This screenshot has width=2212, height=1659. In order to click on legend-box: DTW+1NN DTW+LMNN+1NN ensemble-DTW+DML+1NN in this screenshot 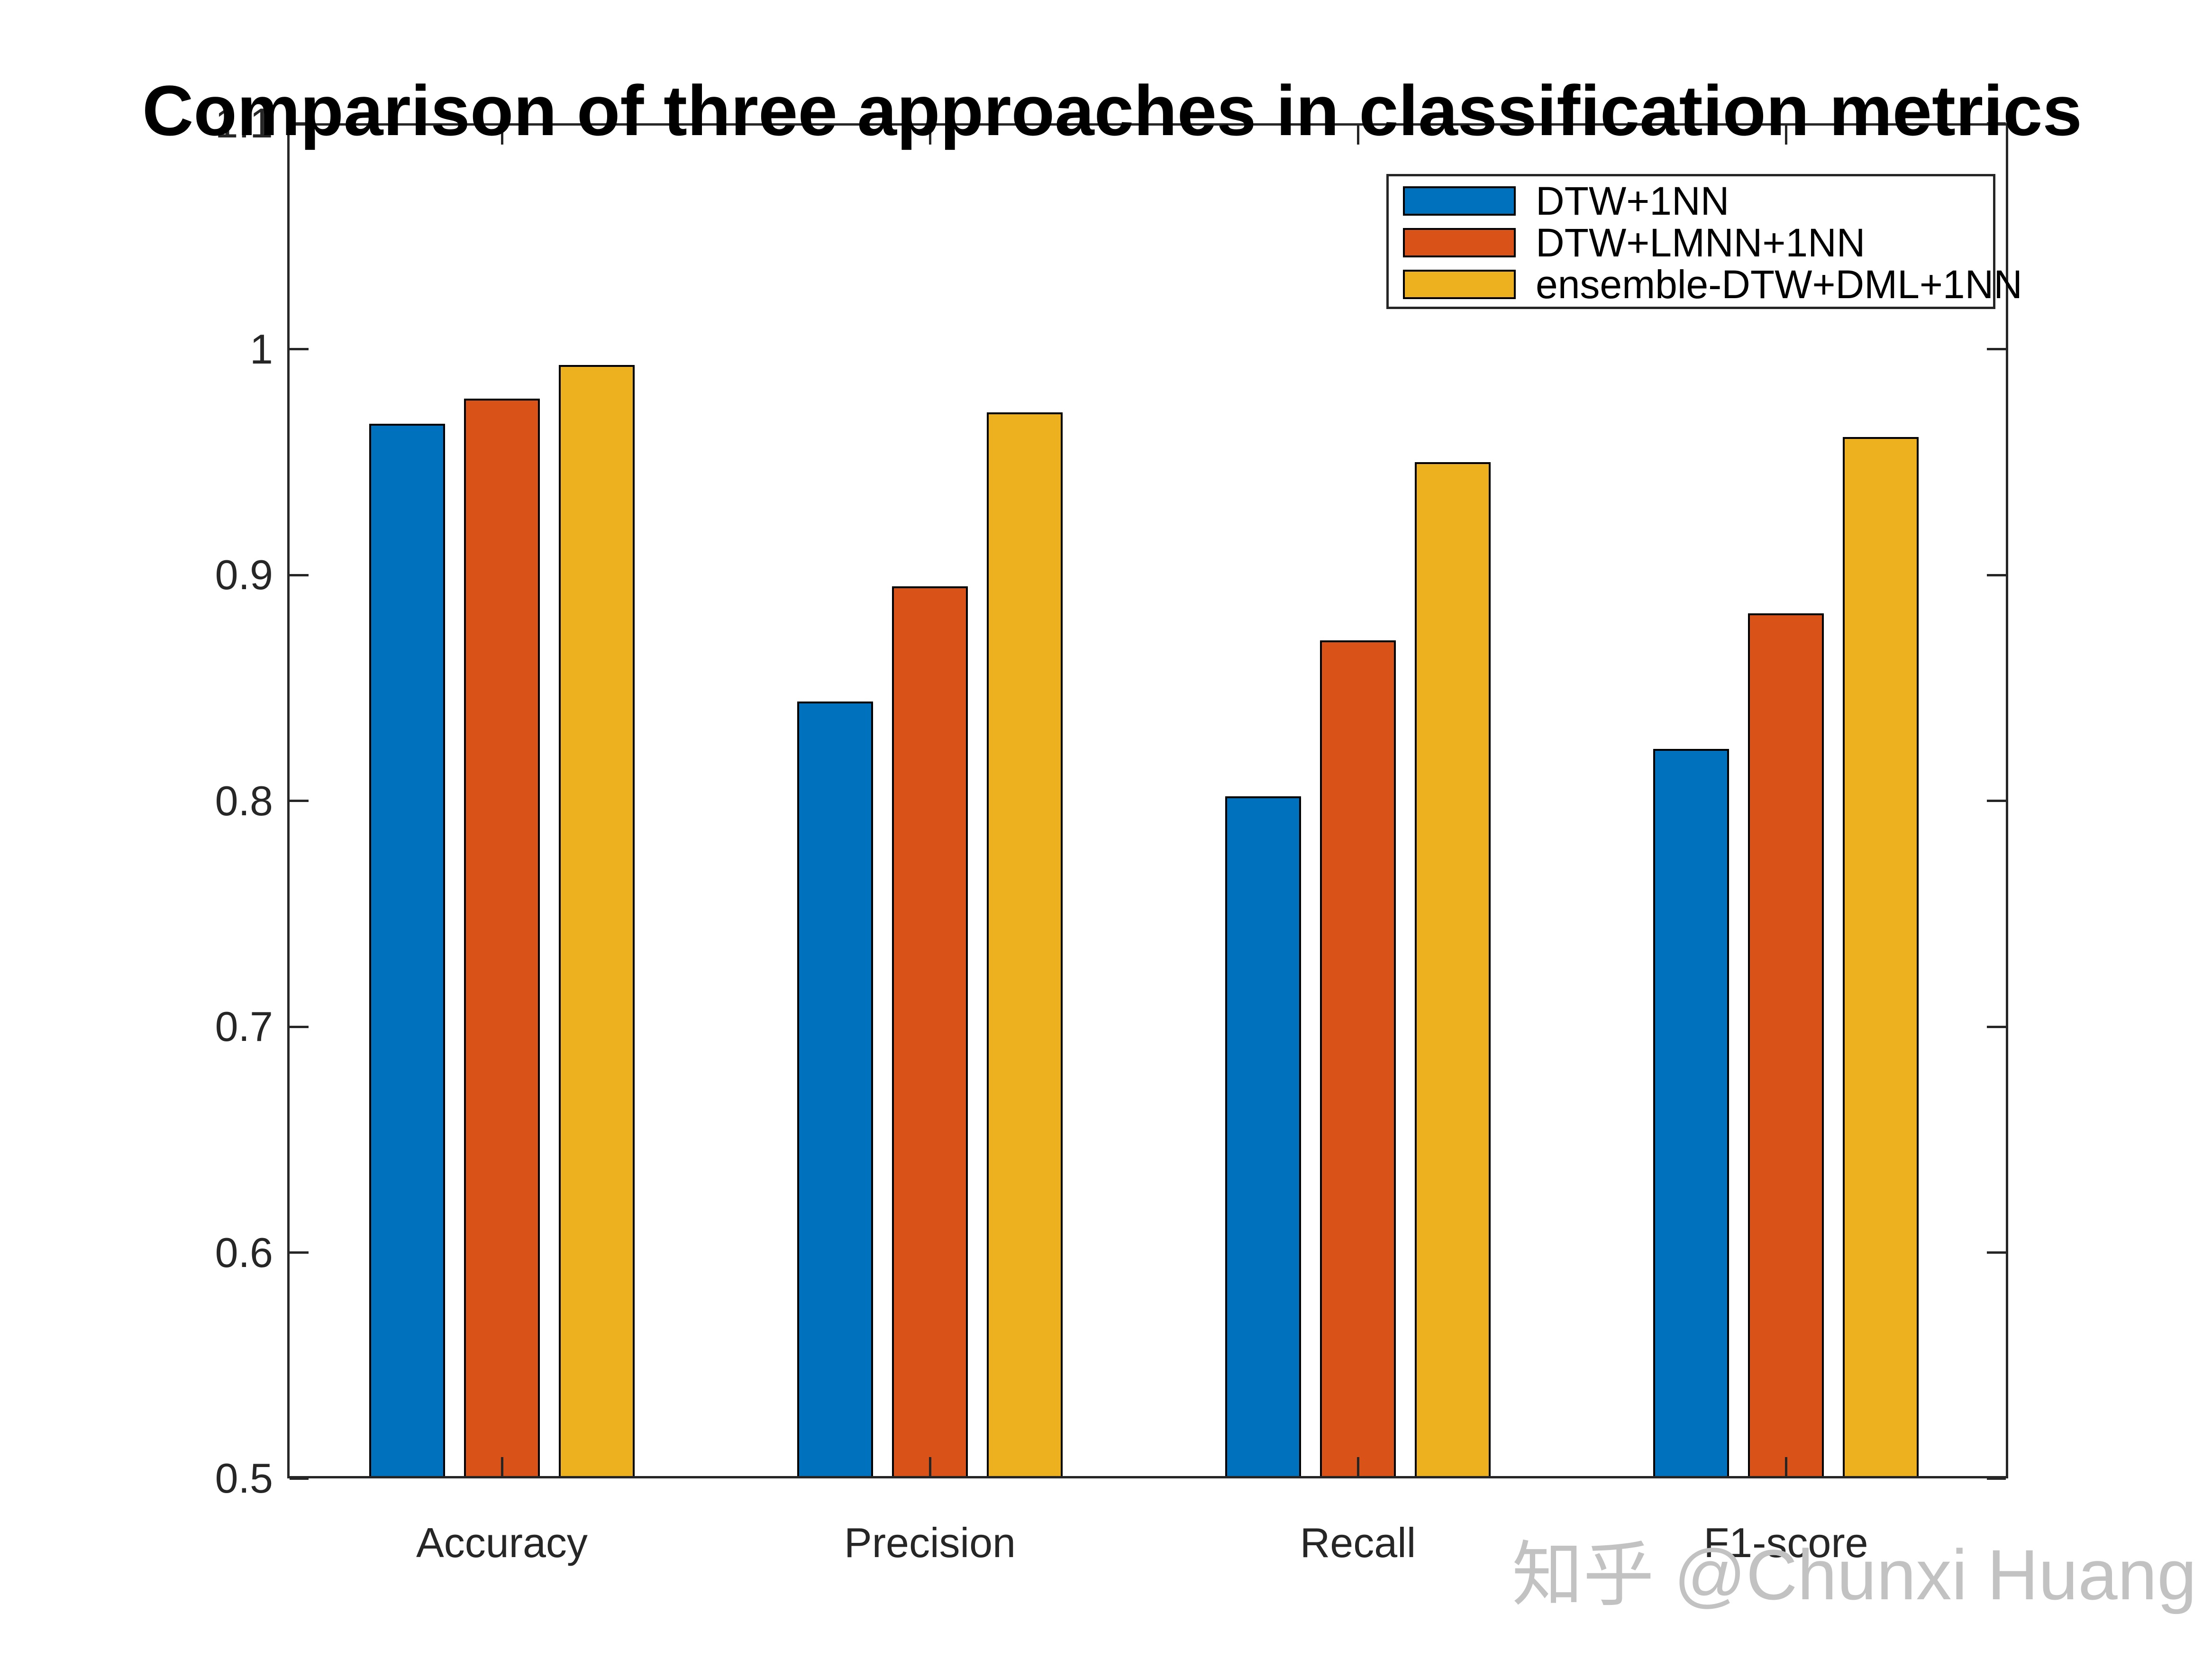, I will do `click(1704, 241)`.